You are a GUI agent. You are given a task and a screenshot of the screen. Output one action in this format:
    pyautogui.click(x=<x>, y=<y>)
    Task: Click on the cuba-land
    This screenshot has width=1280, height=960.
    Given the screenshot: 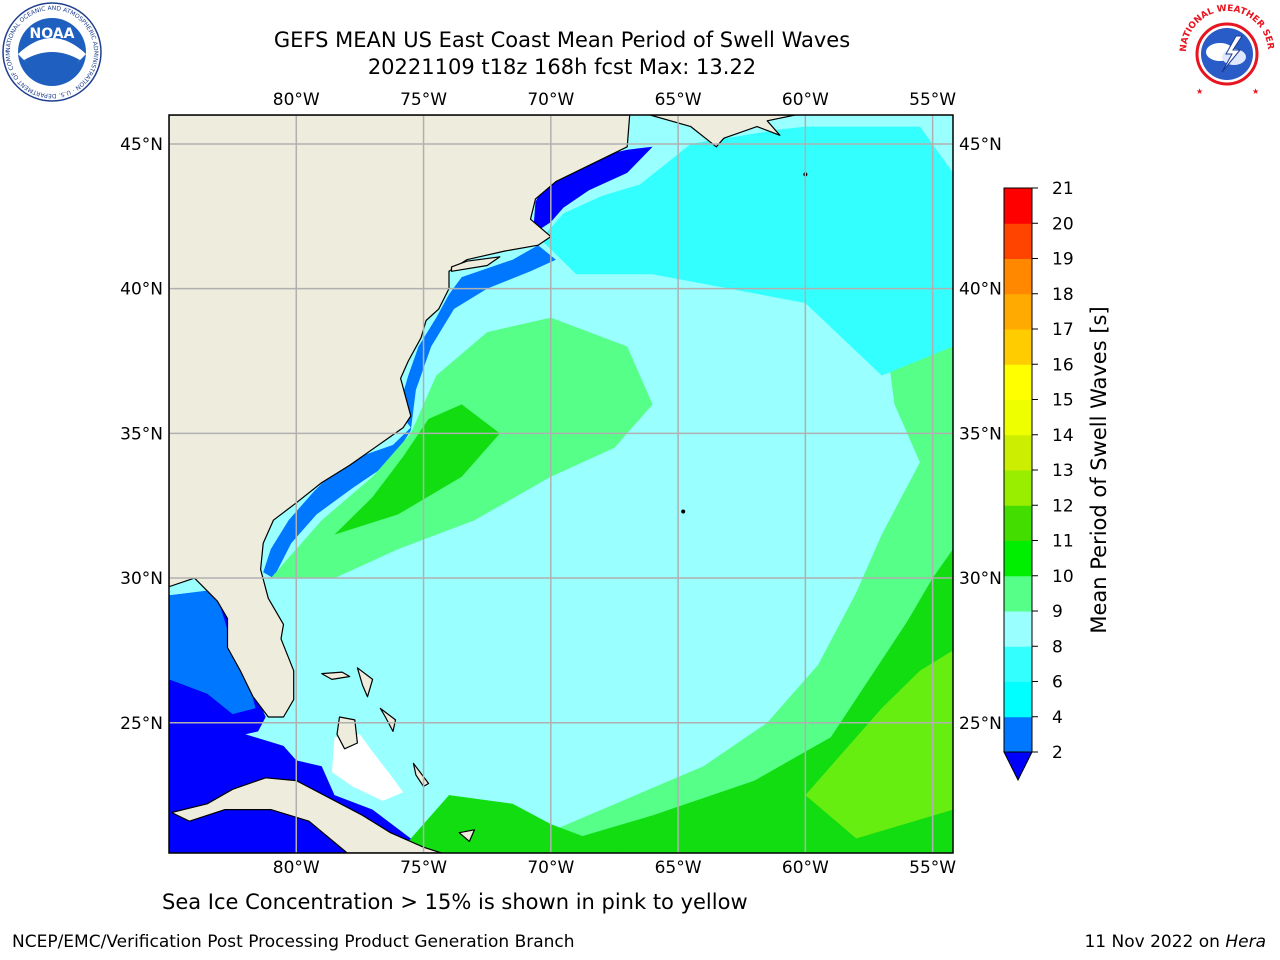 What is the action you would take?
    pyautogui.click(x=306, y=815)
    